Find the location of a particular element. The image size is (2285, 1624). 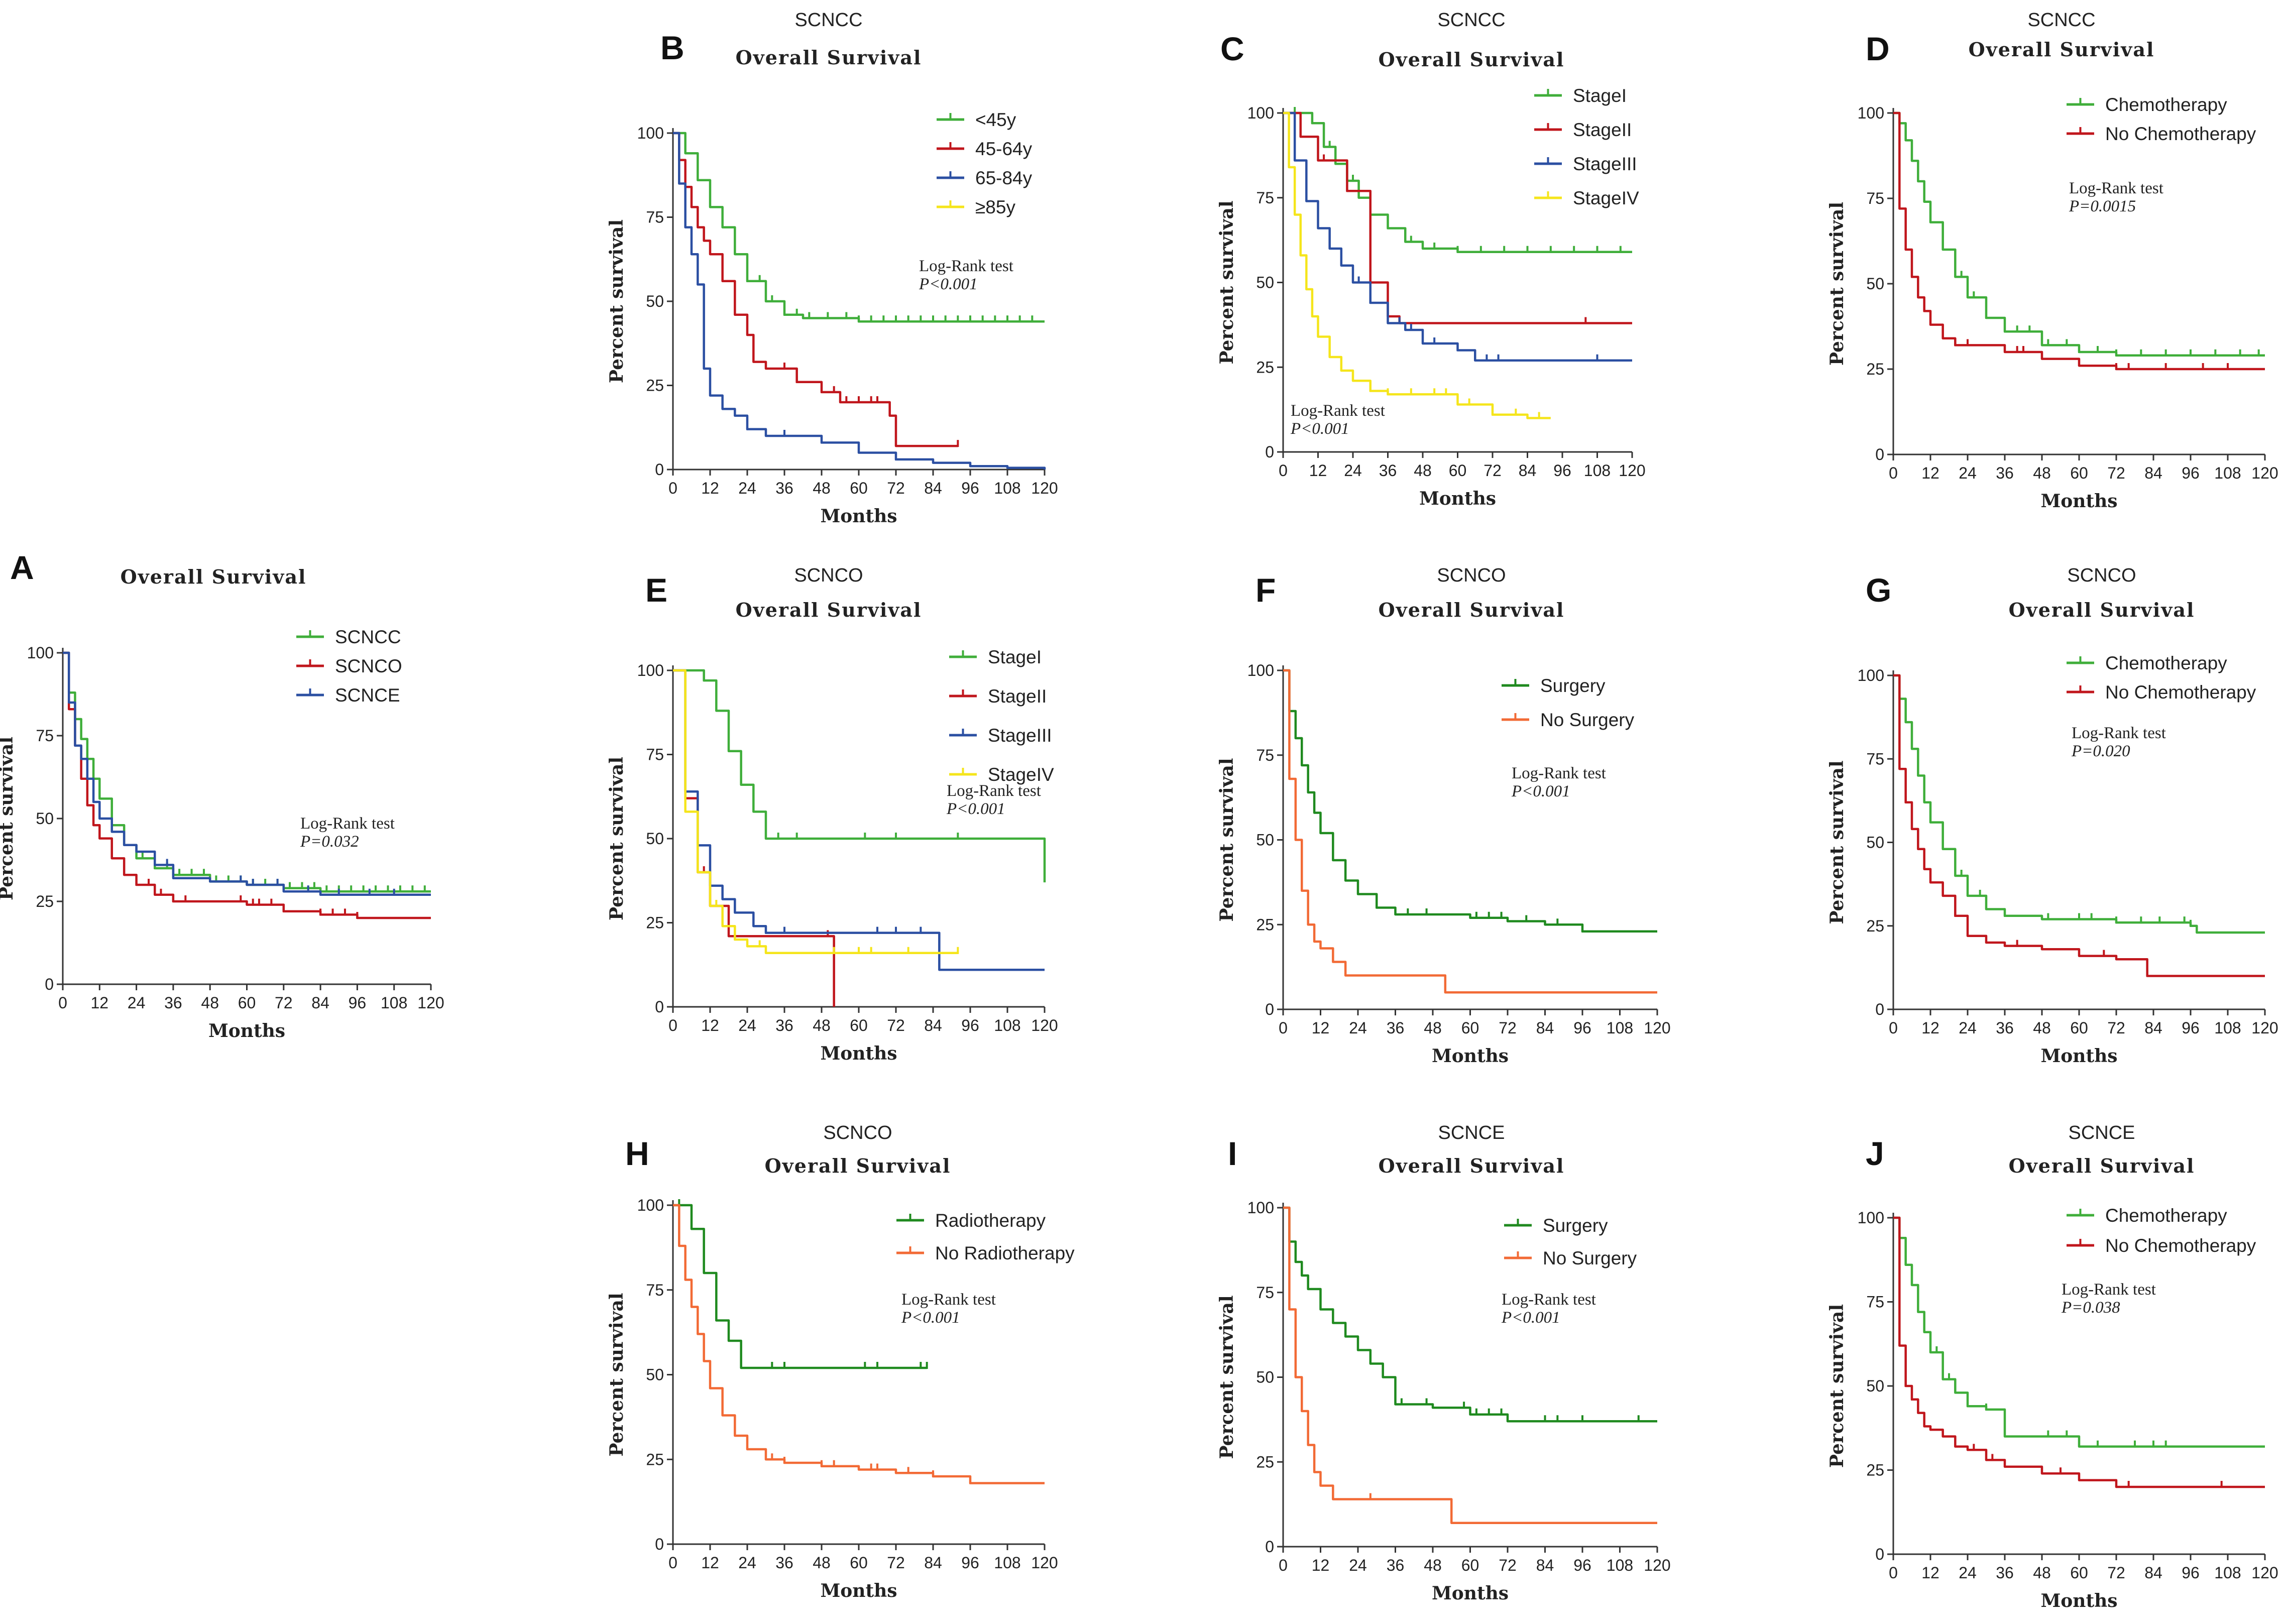

panel-subtitle: SCNCE is located at coordinates (2101, 1132).